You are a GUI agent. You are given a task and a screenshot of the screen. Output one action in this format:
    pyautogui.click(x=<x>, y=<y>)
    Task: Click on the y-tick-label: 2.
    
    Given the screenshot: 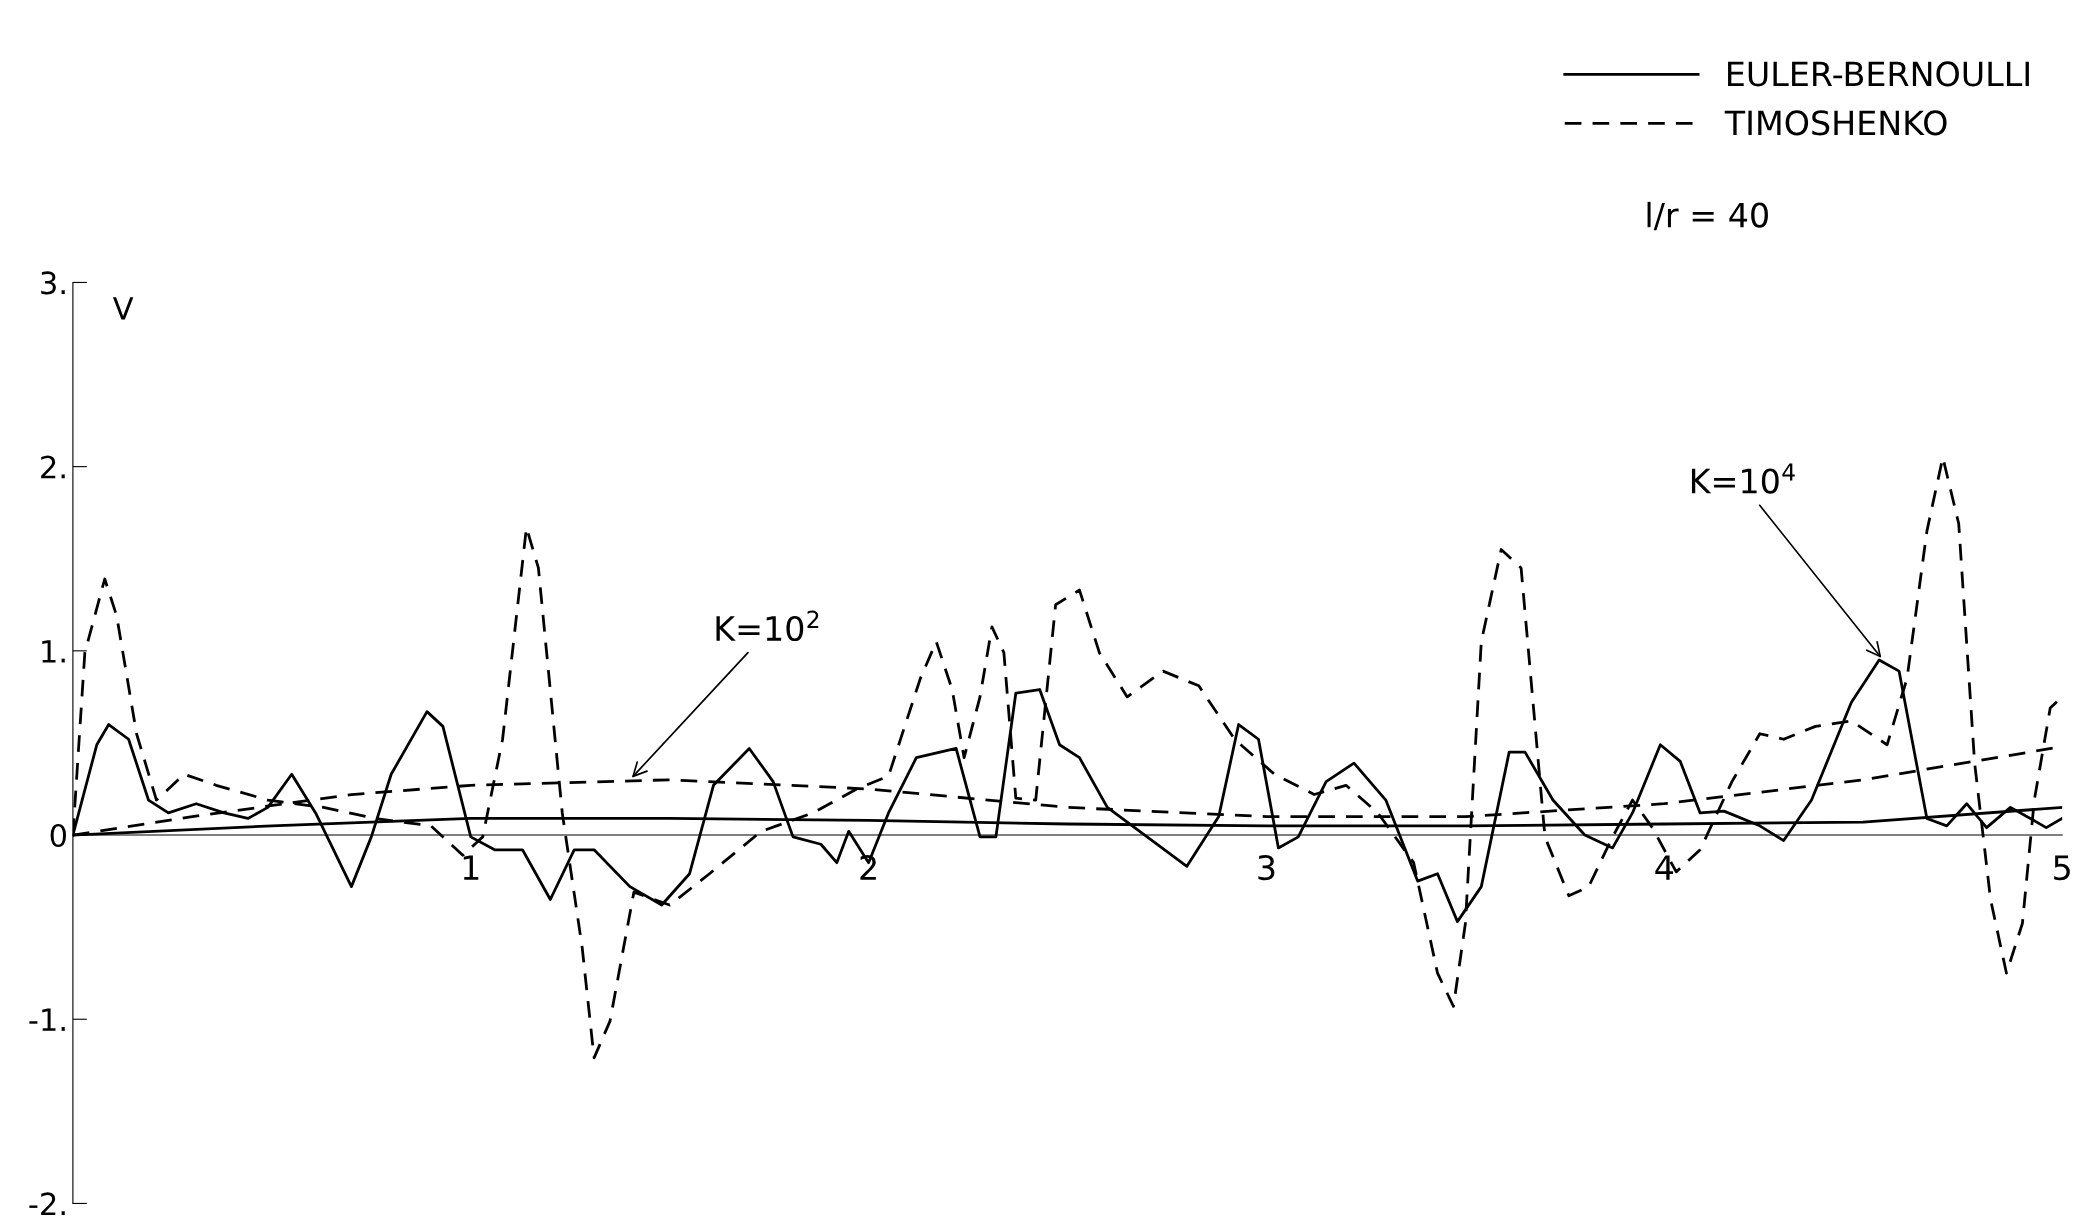 What is the action you would take?
    pyautogui.click(x=53, y=467)
    